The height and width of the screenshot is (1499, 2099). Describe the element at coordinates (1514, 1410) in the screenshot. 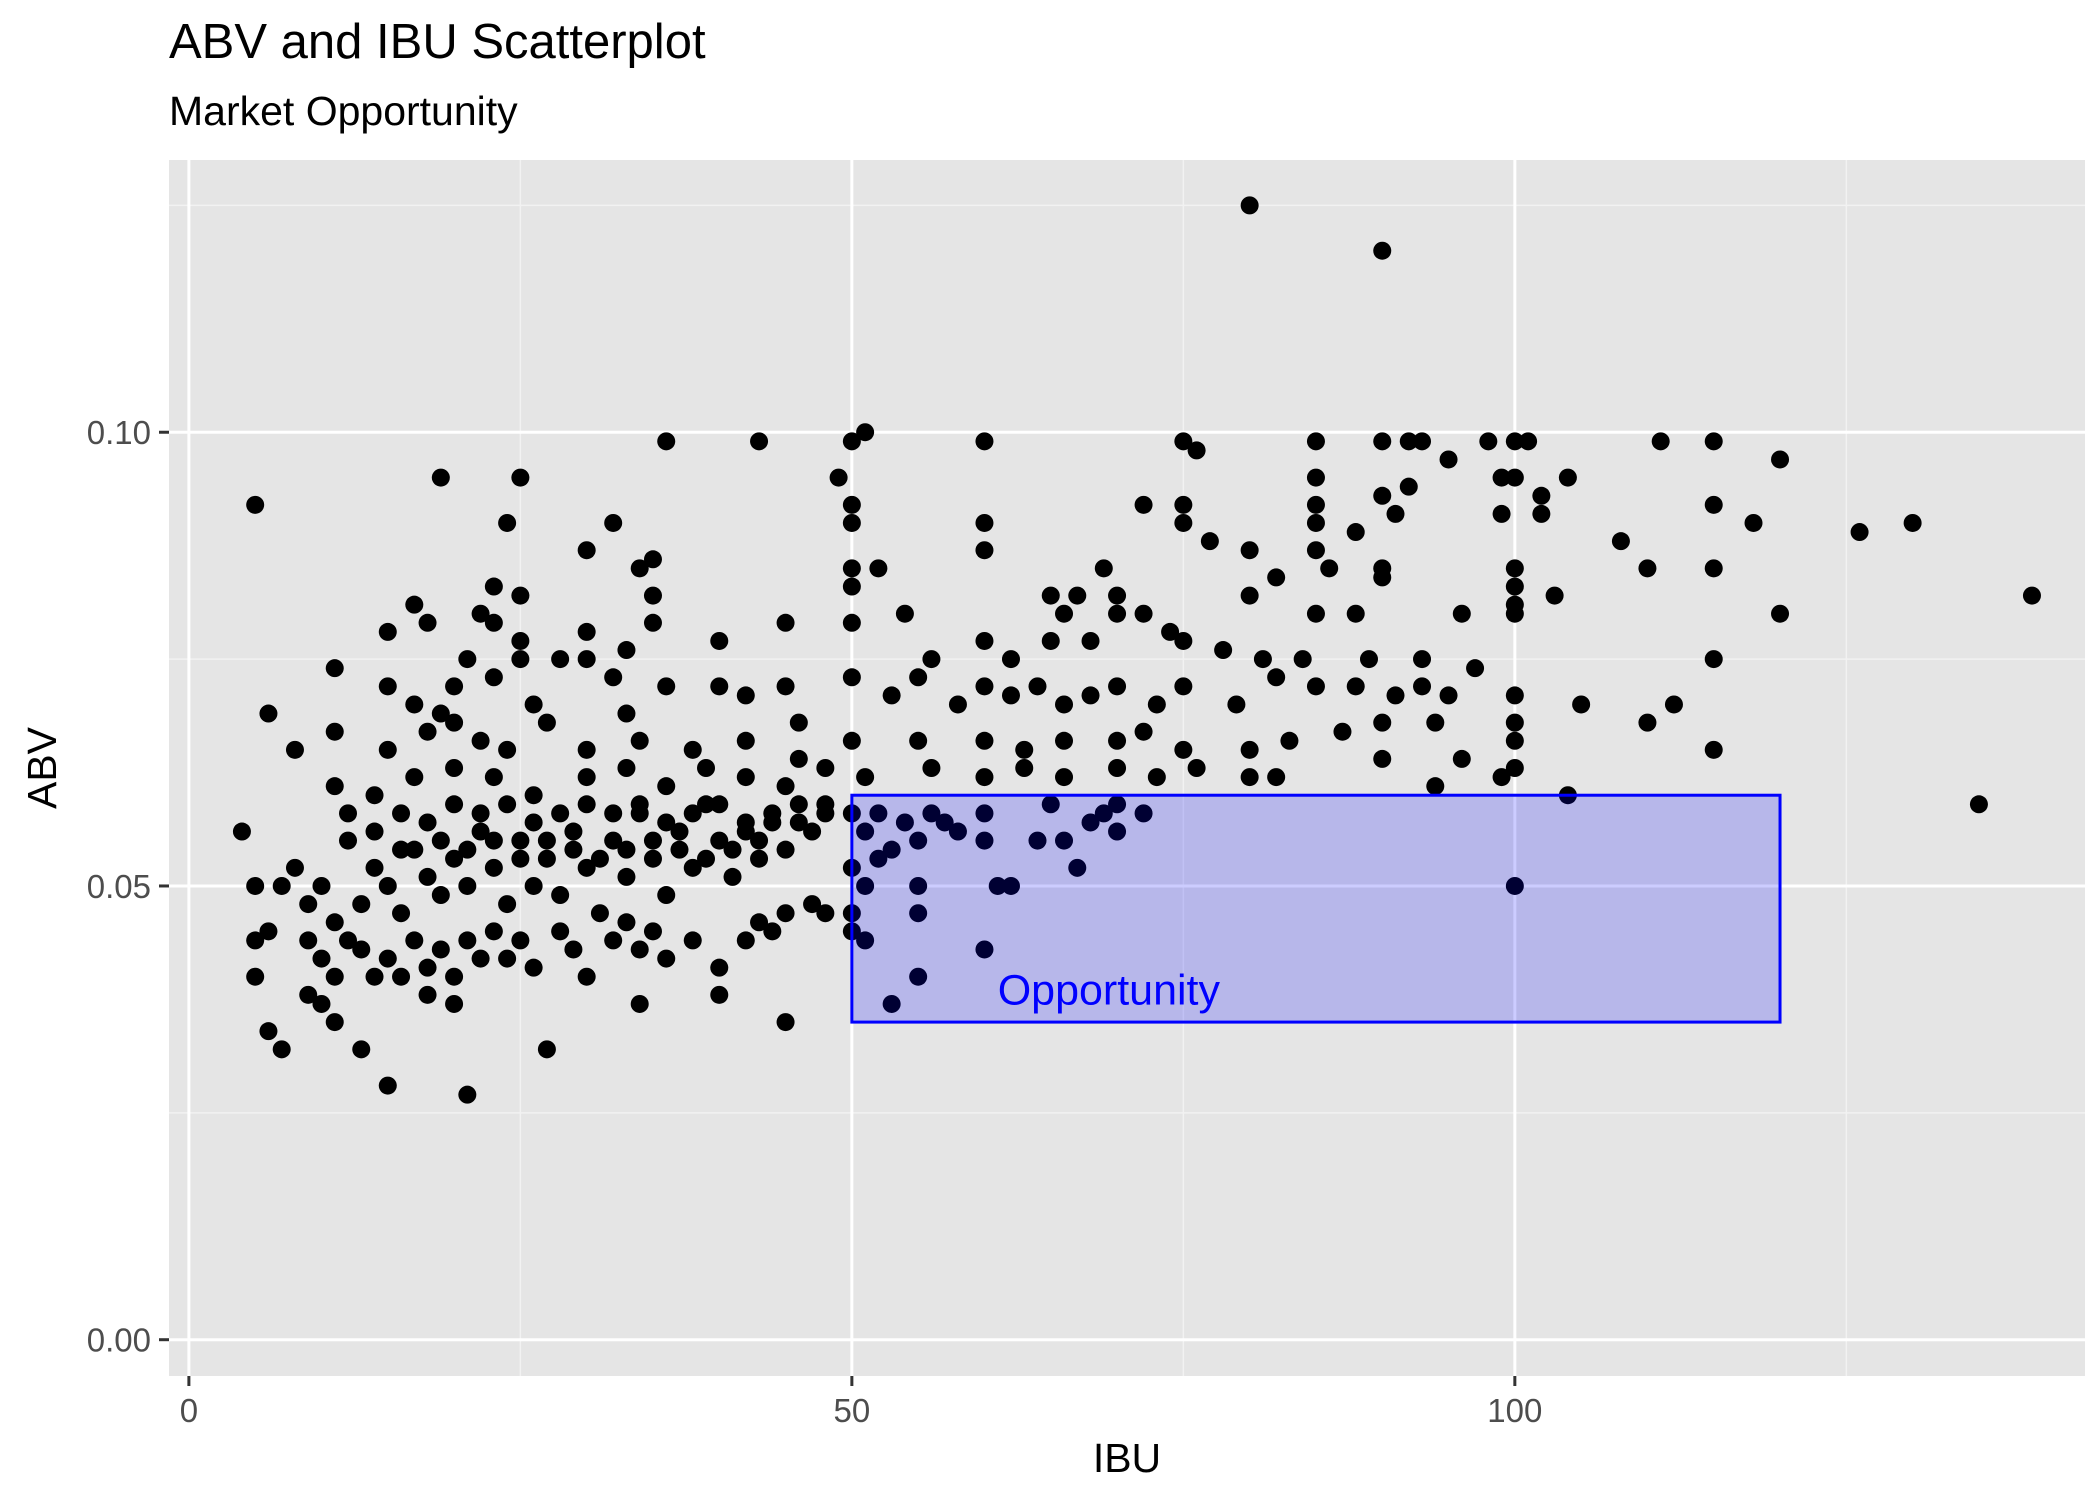

I see `x-tick-label: 100` at that location.